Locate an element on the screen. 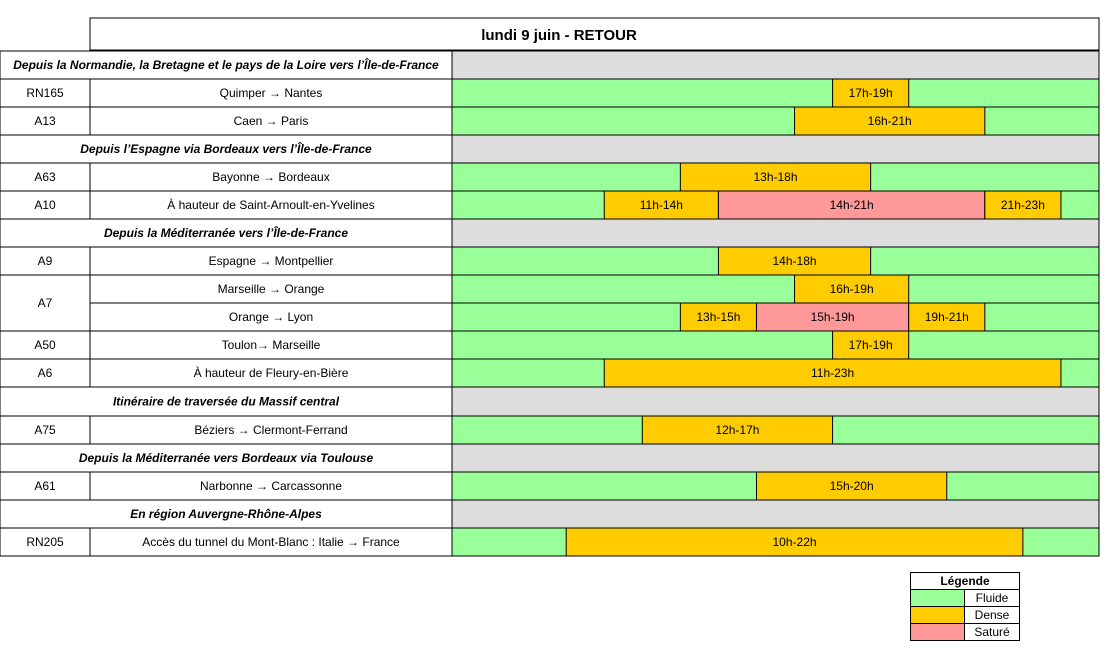  route-label: Marseille → Orange is located at coordinates (271, 289).